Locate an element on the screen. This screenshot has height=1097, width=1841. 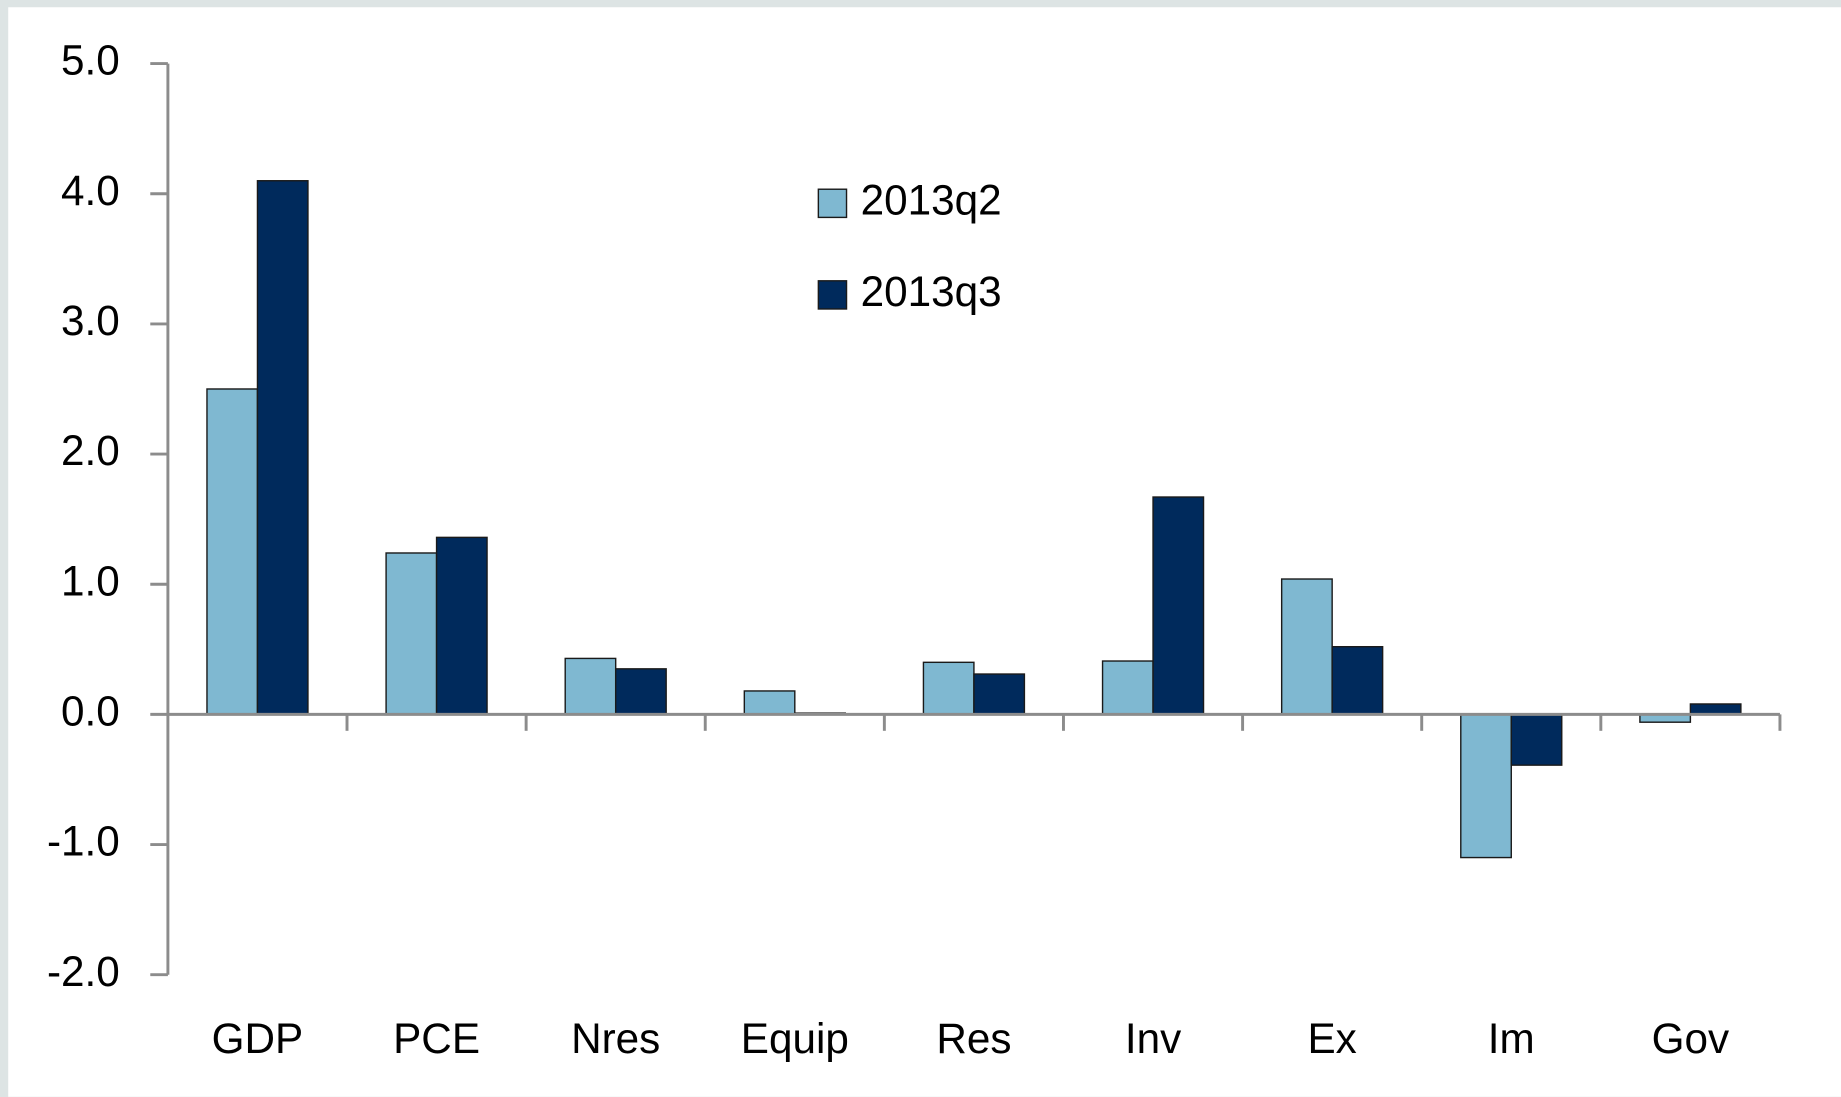
x-tick-label: Ex is located at coordinates (1331, 1038).